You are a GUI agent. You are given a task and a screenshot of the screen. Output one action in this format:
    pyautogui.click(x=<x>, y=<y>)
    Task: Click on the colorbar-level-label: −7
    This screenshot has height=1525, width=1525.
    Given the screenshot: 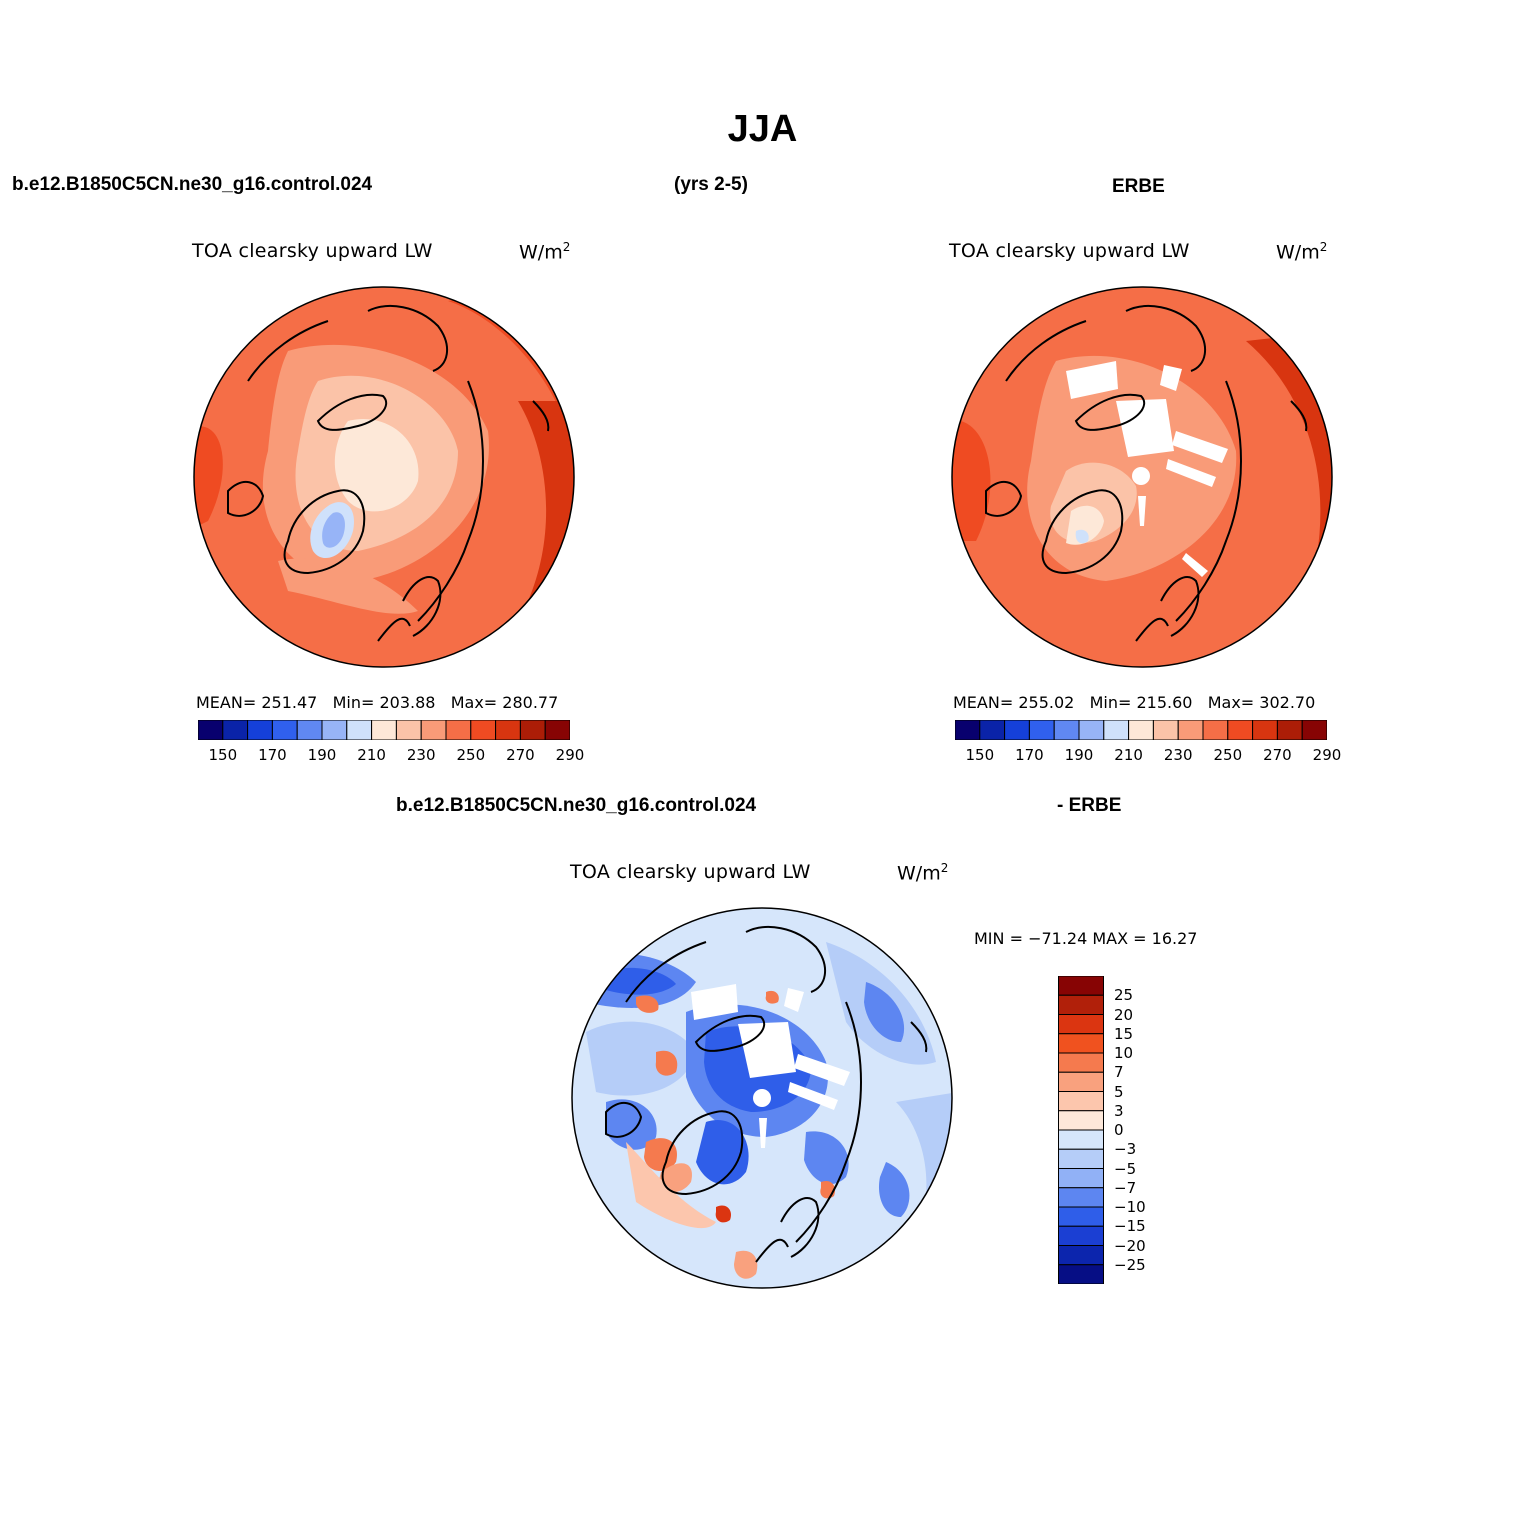 What is the action you would take?
    pyautogui.click(x=1125, y=1187)
    